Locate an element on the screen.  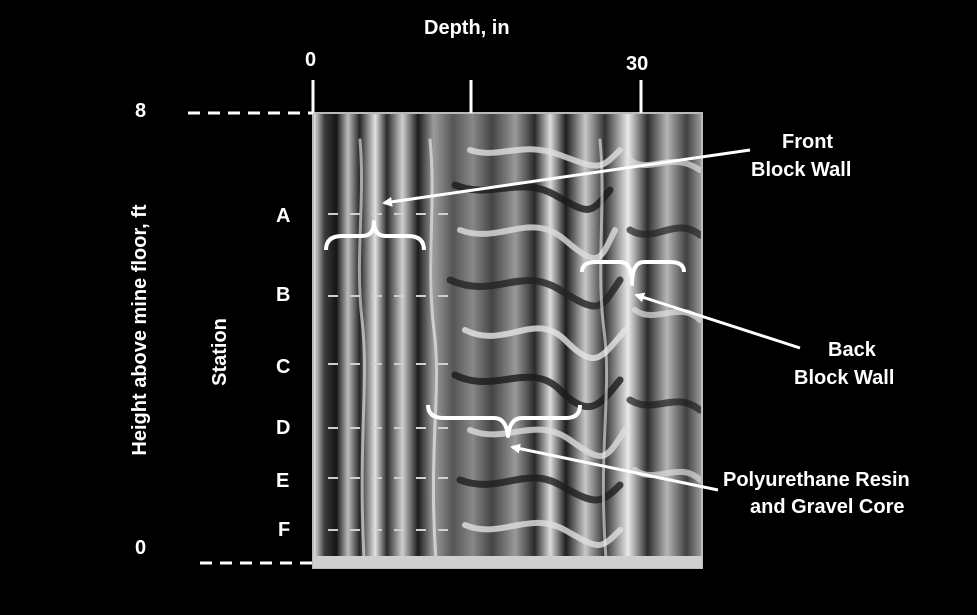
station-label: Station is located at coordinates (220, 352).